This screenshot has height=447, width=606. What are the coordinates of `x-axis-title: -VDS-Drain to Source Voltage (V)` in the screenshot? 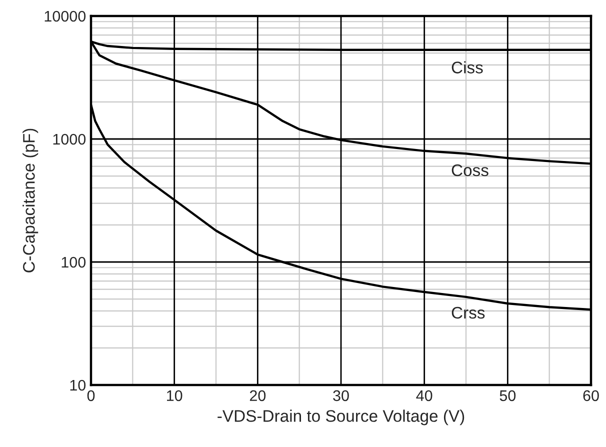 It's located at (341, 418).